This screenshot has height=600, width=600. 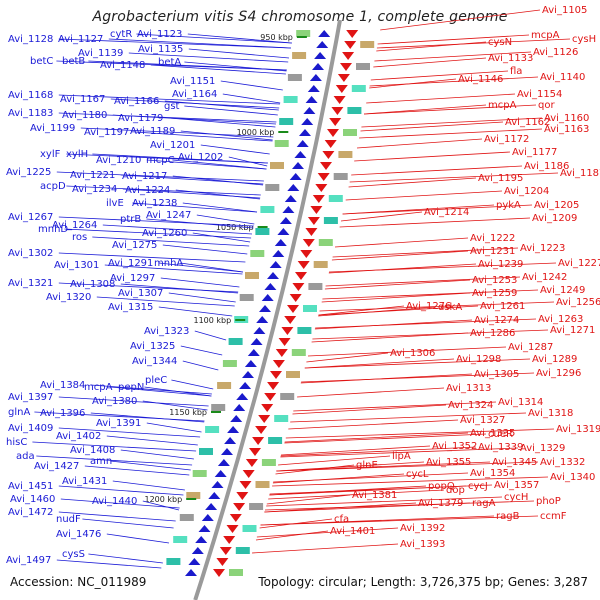 I want to click on right-gene-label: Avi_1287, so click(x=530, y=347).